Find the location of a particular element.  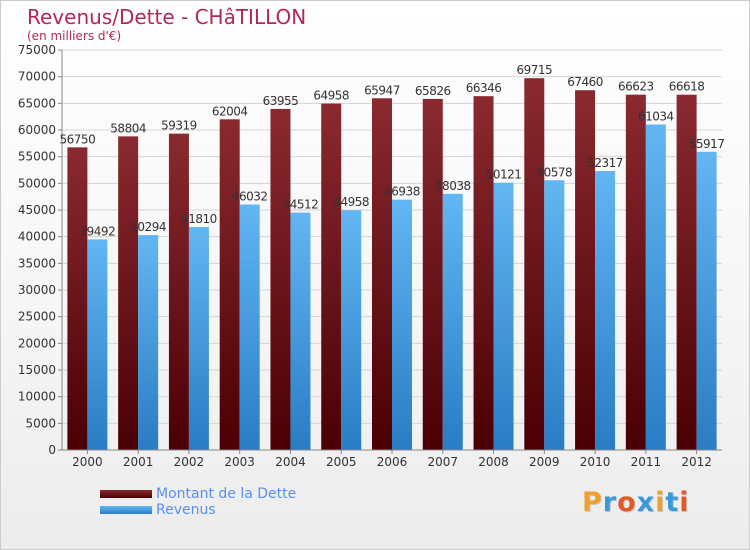

data-label-revenus: 39492 is located at coordinates (98, 231).